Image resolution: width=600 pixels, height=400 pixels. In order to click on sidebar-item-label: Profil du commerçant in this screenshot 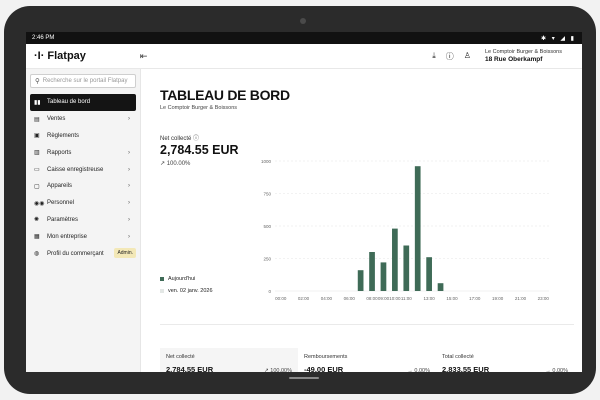, I will do `click(75, 253)`.